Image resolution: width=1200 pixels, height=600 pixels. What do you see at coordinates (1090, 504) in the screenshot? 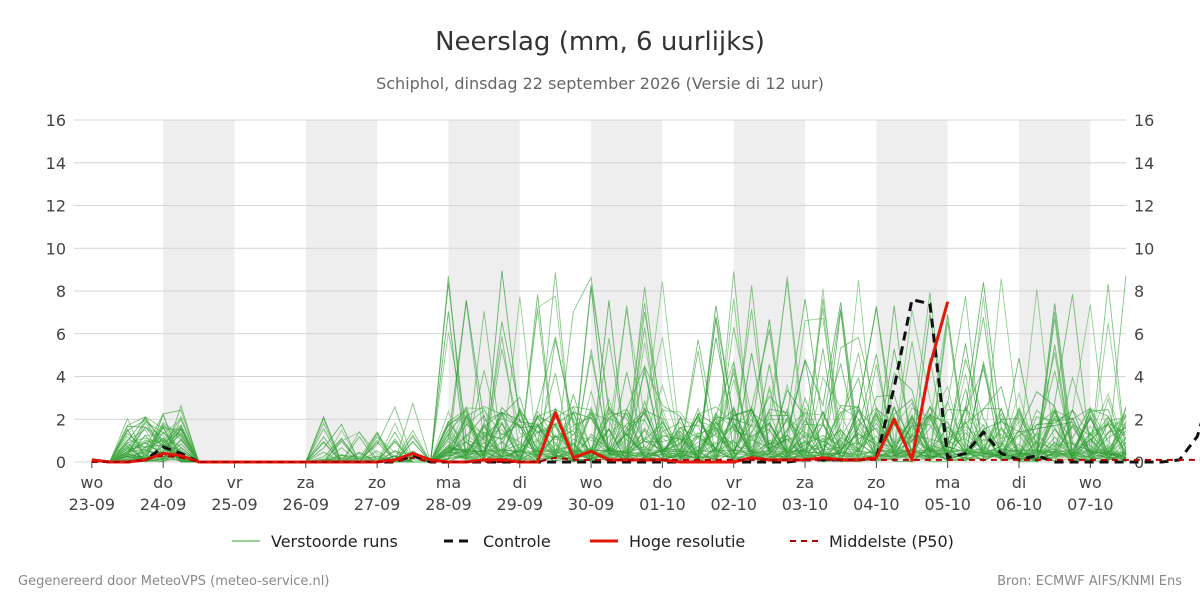
I see `x-tick-date: 07-10` at bounding box center [1090, 504].